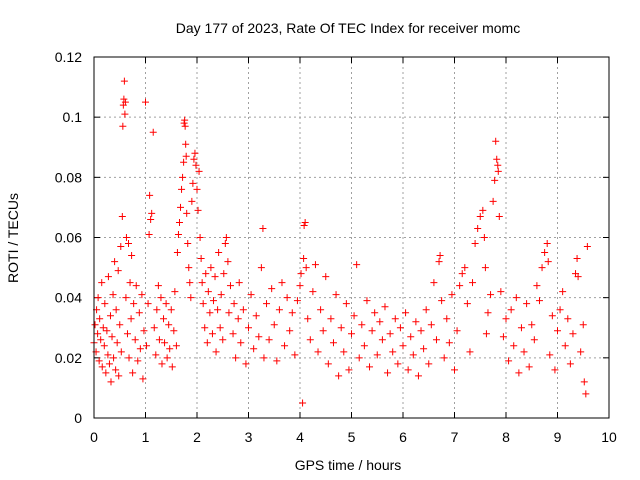  What do you see at coordinates (78, 418) in the screenshot?
I see `y-tick-label: 0` at bounding box center [78, 418].